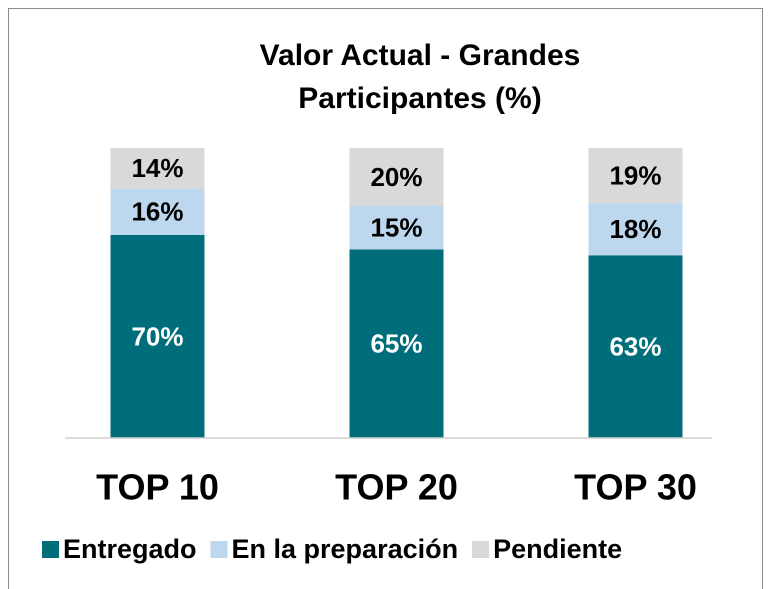 The image size is (770, 589). I want to click on data-label: 65%, so click(396, 344).